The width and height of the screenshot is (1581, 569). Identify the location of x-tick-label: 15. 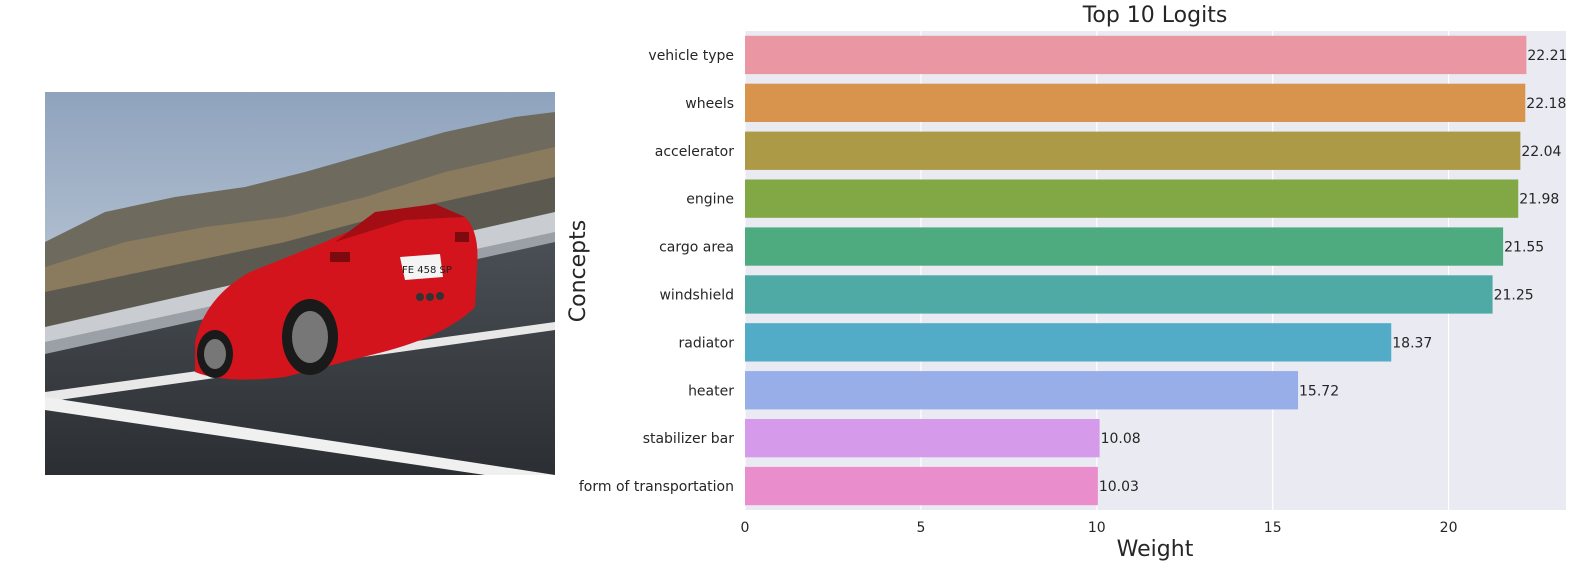
(1273, 528).